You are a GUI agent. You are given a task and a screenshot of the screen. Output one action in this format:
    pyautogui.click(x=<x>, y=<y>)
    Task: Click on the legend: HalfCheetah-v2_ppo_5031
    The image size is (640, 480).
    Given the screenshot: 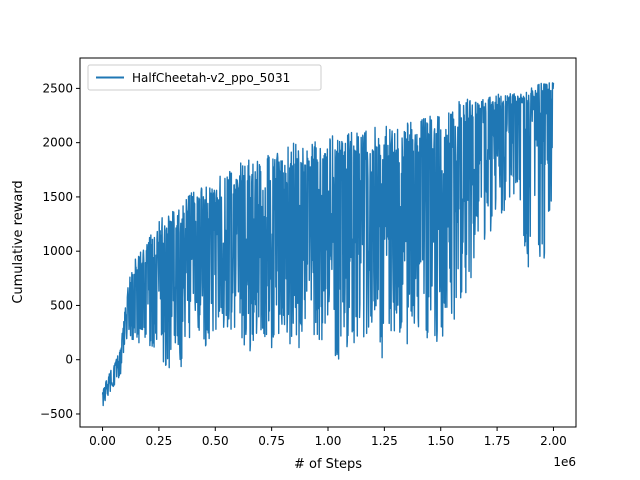 What is the action you would take?
    pyautogui.click(x=204, y=77)
    